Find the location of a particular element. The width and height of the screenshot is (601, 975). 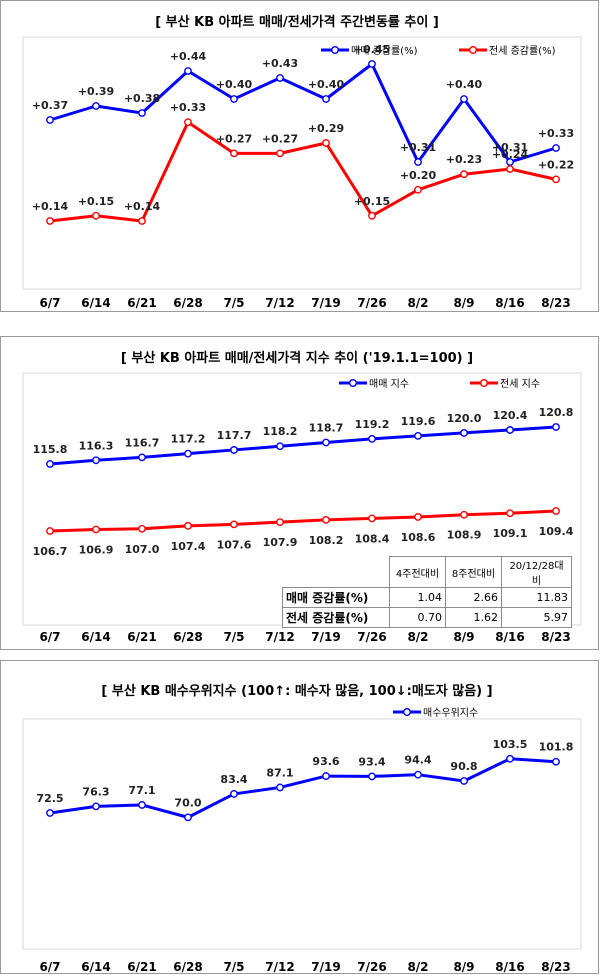

data-label: 107.9 is located at coordinates (280, 542).